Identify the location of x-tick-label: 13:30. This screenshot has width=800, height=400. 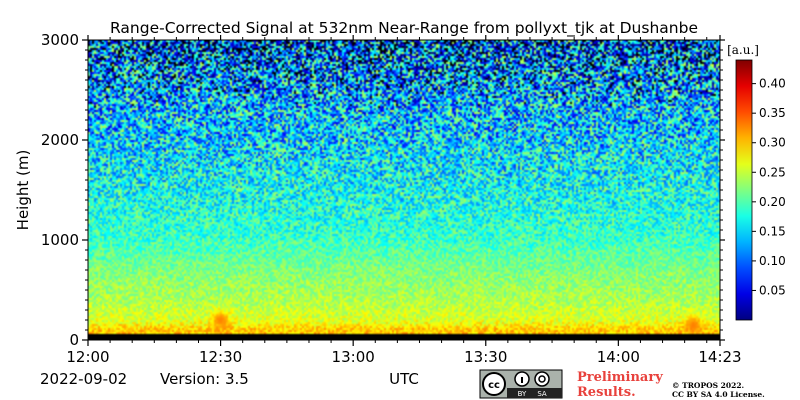
(485, 357).